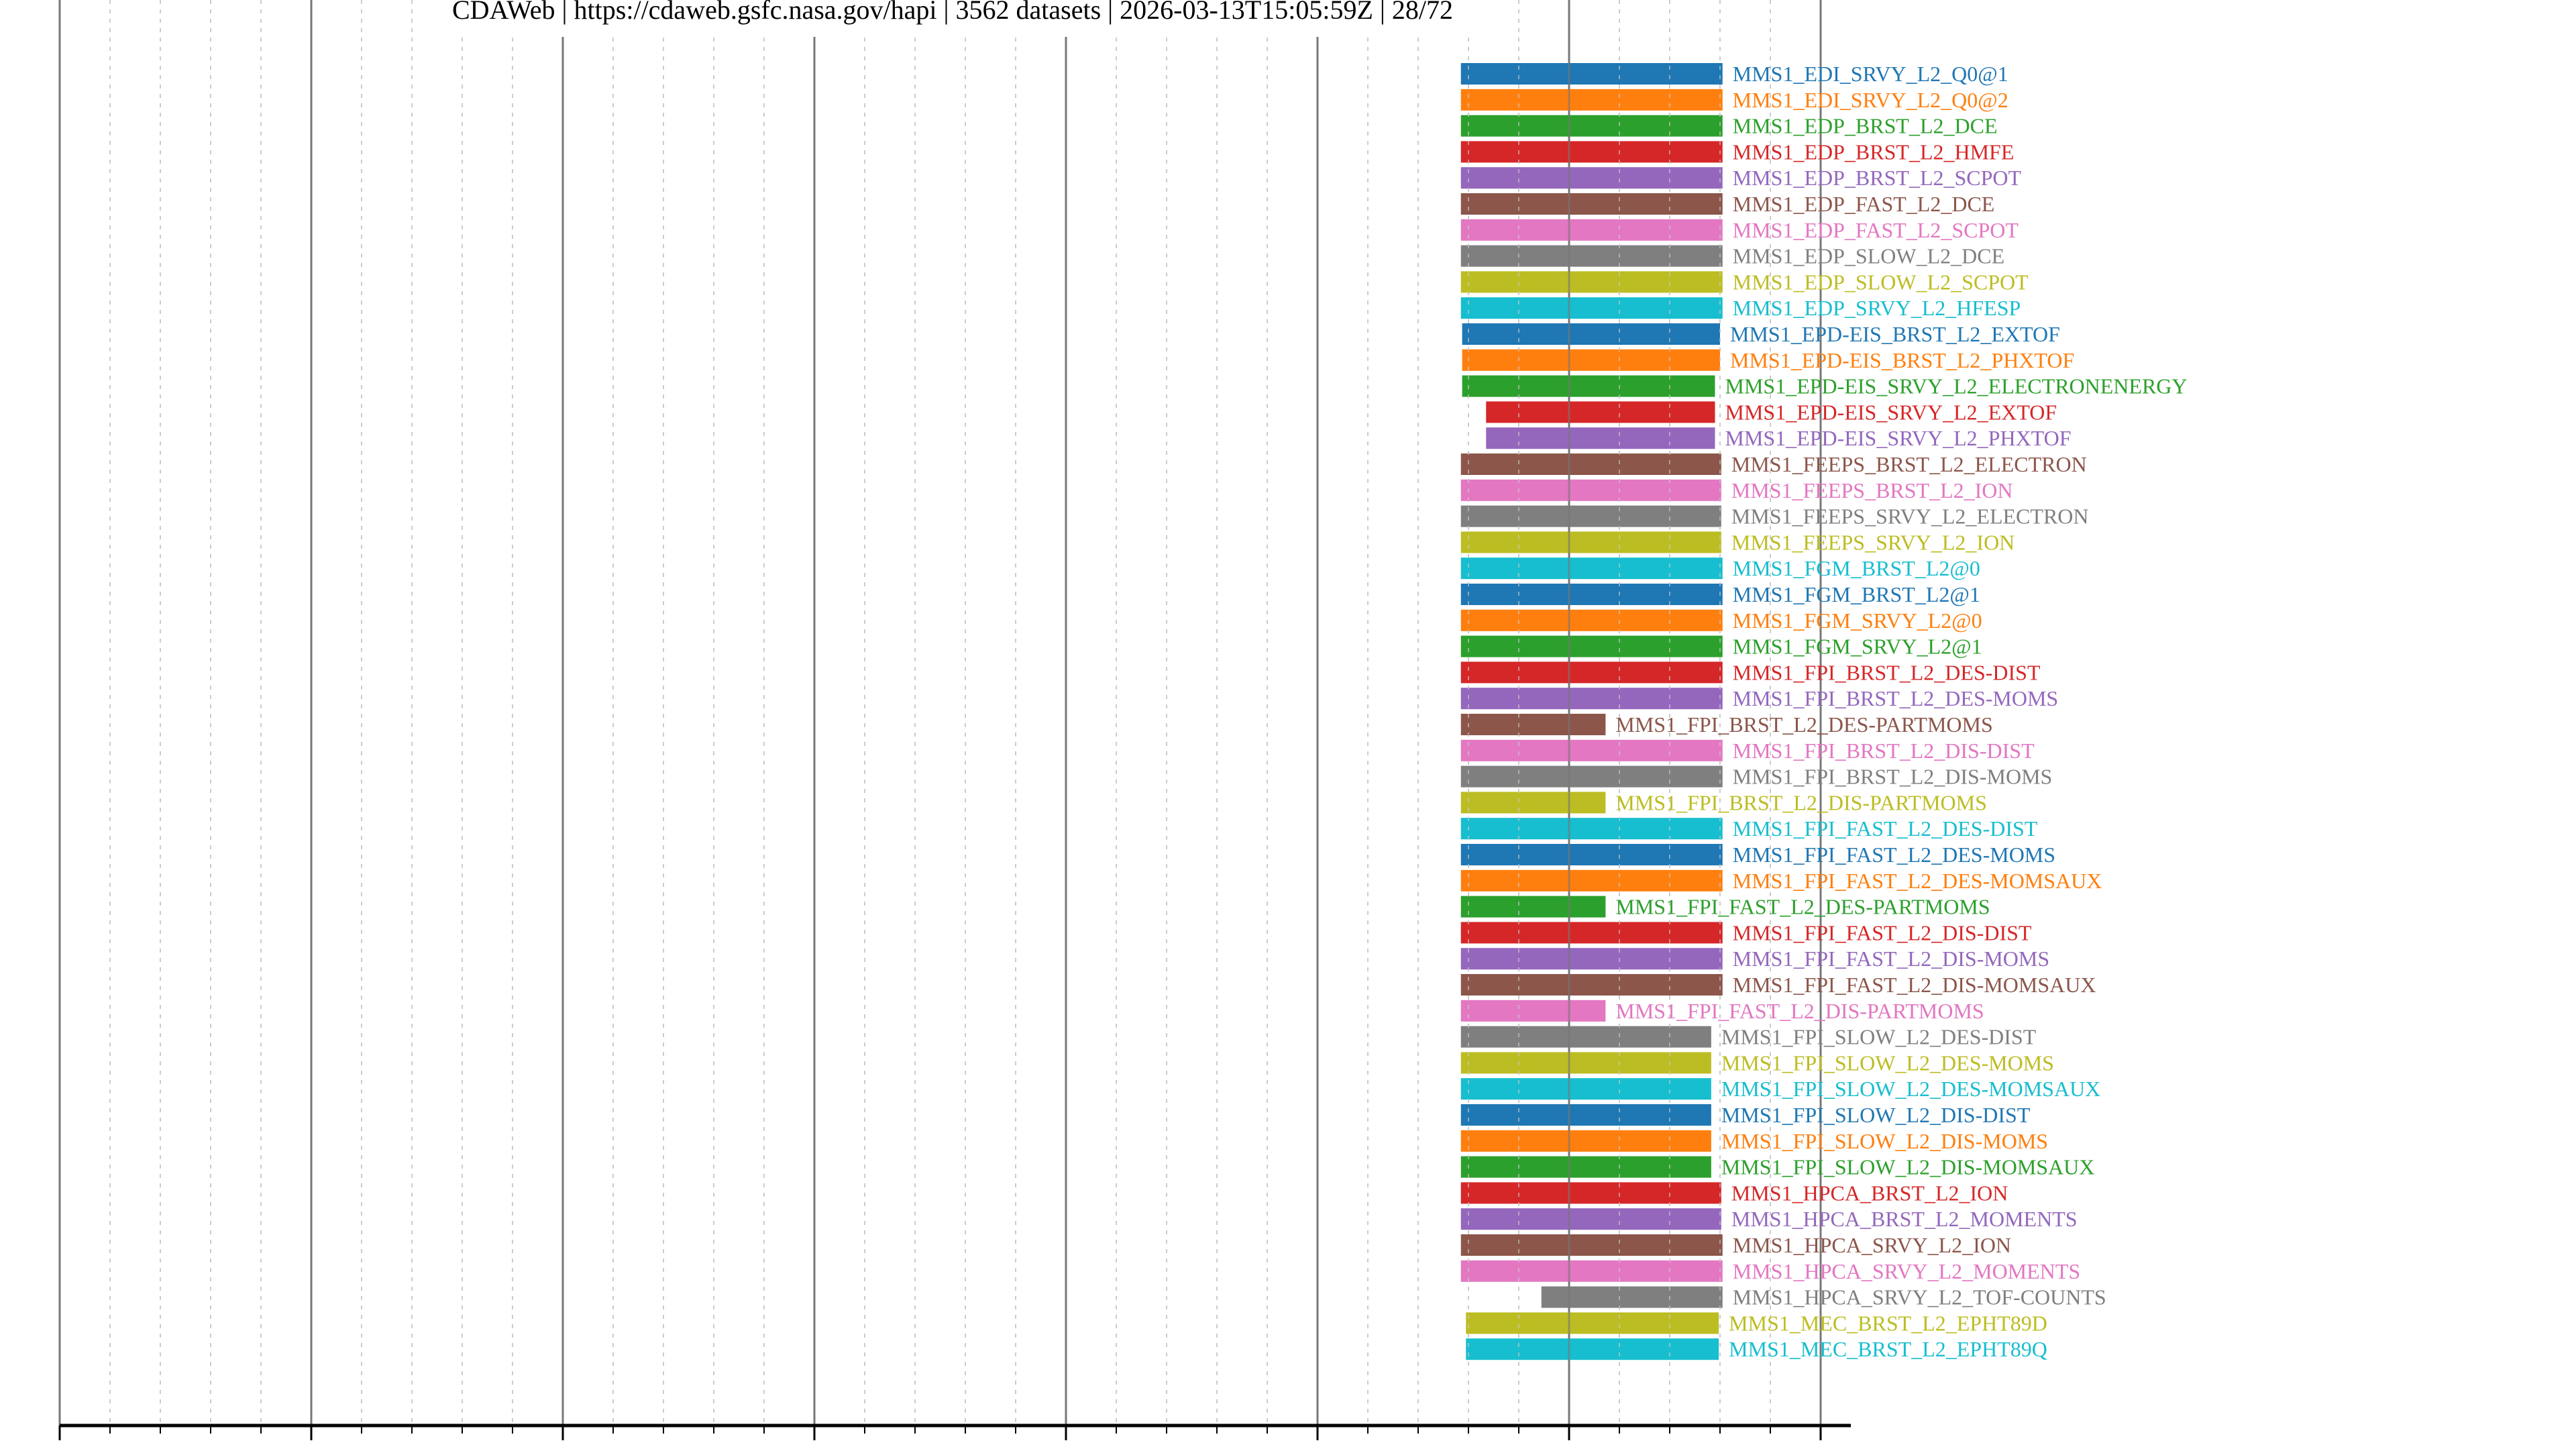  I want to click on dataset-label: MMS1_FPI_BRST_L2_DES-MOMS, so click(1895, 698).